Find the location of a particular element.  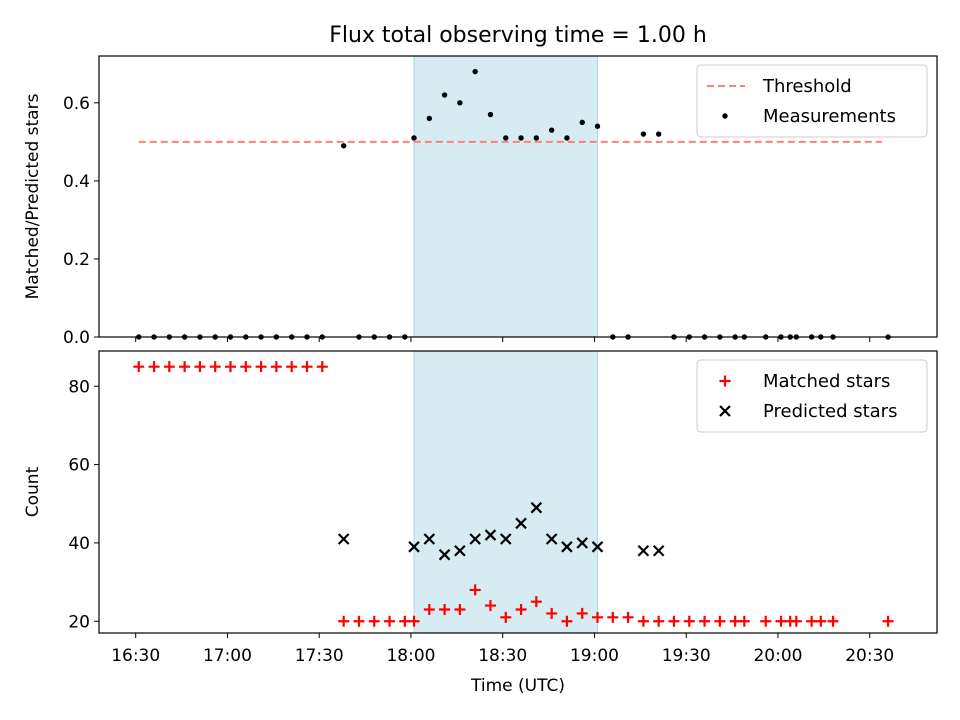

x-tick-label: 17:30 is located at coordinates (319, 656).